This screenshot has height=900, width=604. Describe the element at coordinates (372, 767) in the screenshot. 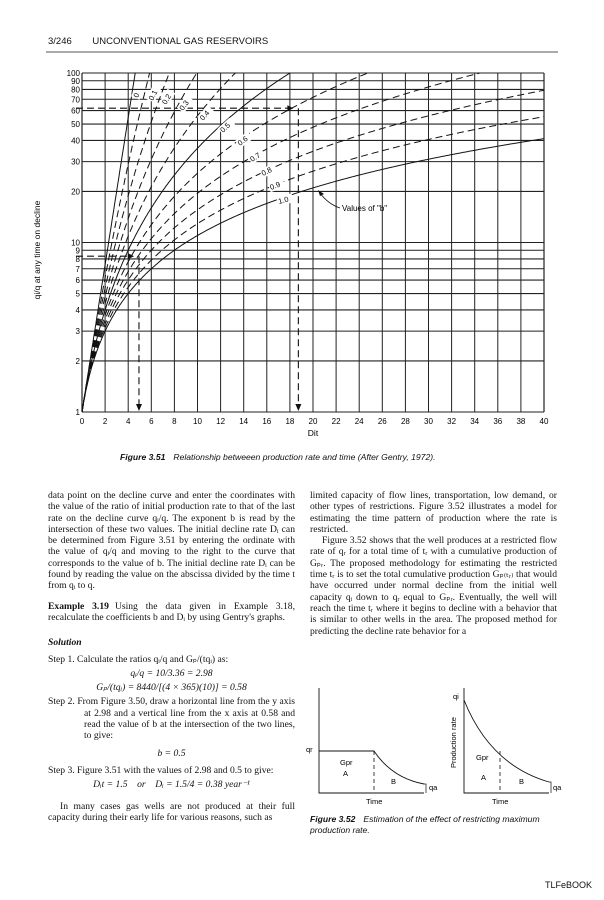

I see `restricted-rate-curve` at that location.